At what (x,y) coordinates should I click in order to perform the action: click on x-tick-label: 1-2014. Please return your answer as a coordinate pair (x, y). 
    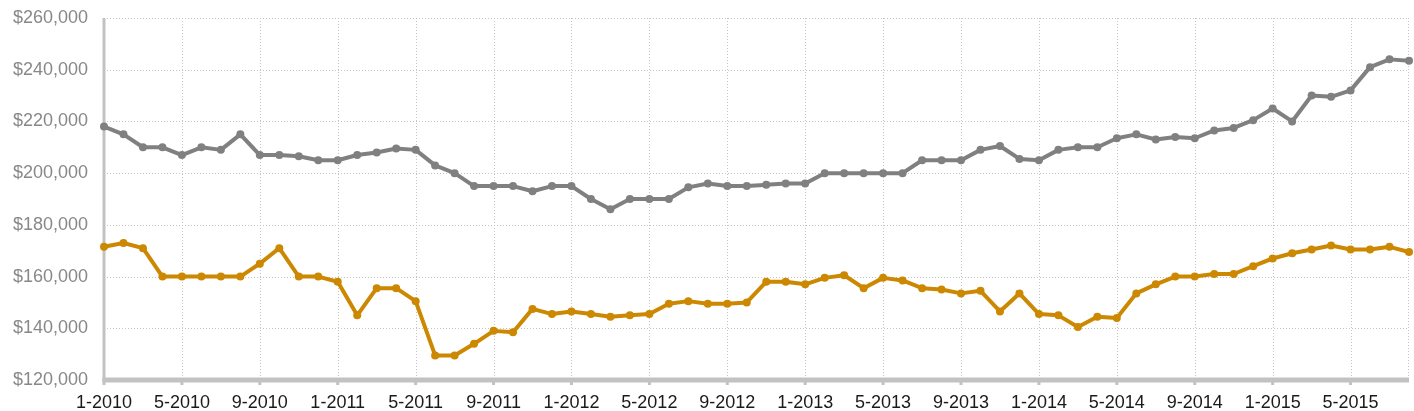
    Looking at the image, I should click on (1038, 401).